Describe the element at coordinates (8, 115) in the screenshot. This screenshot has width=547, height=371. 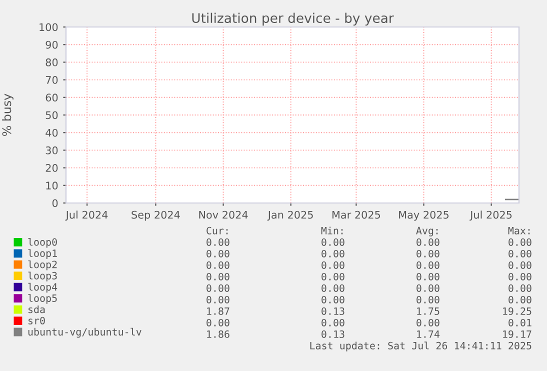
I see `y-axis-title: % busy` at that location.